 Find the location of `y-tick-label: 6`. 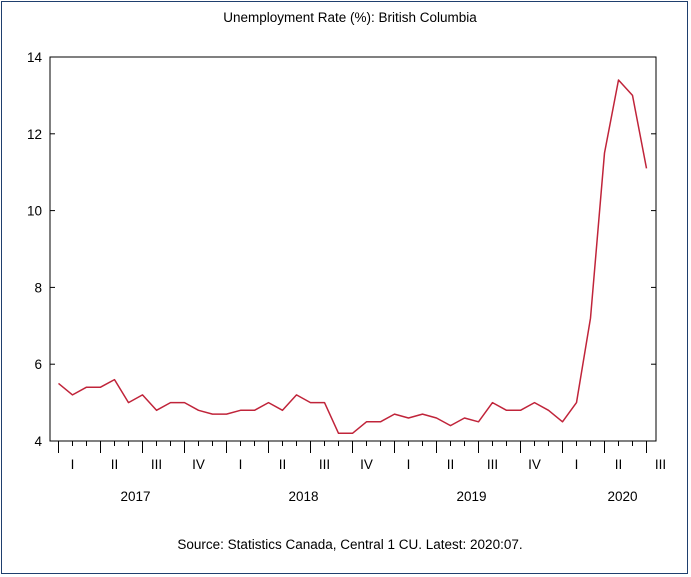

y-tick-label: 6 is located at coordinates (38, 364).